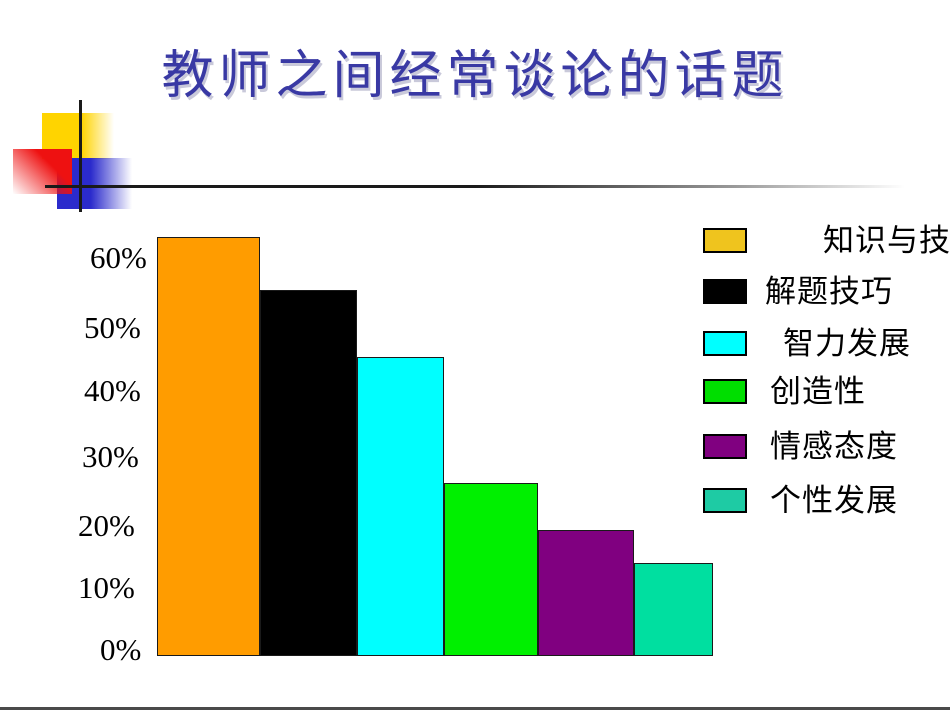  I want to click on y-axis-label-50pct: 50%, so click(112, 327).